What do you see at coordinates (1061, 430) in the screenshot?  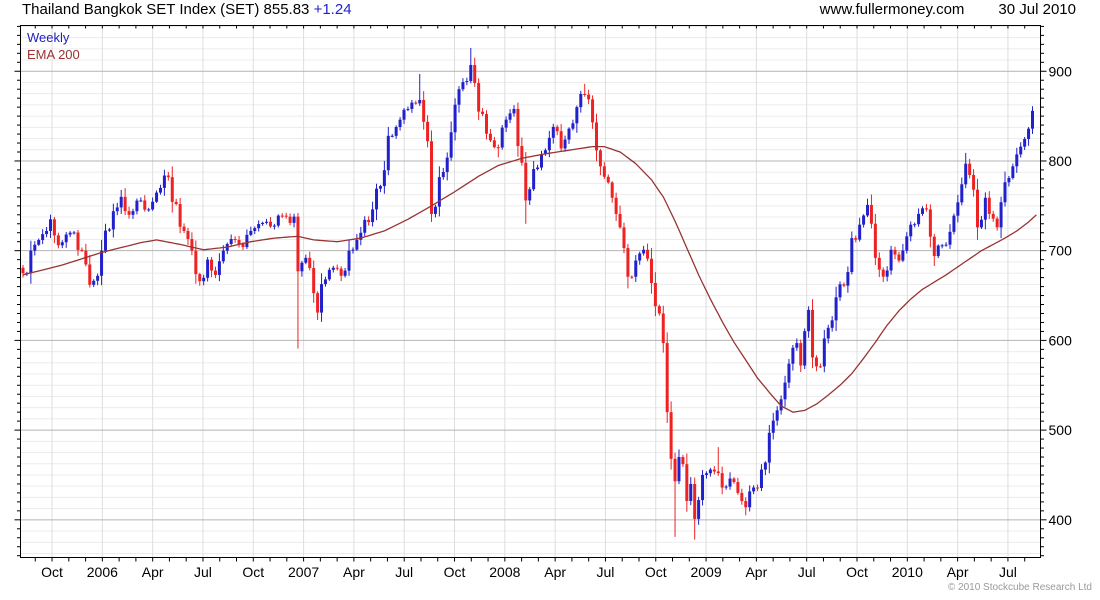 I see `svg-text: 500` at bounding box center [1061, 430].